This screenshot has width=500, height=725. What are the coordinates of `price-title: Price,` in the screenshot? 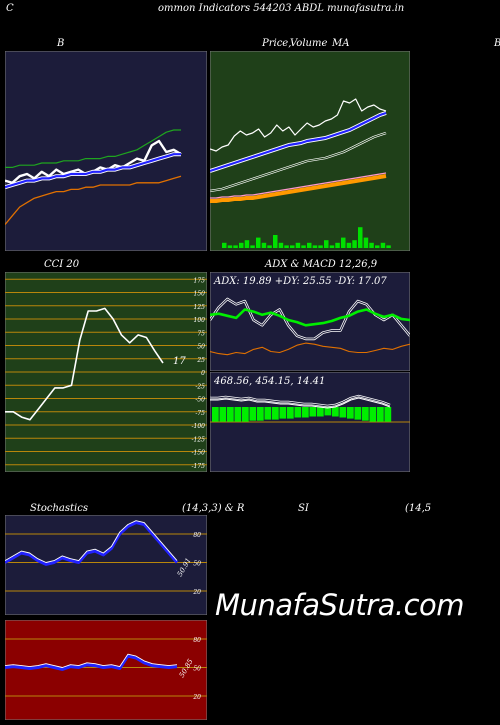 It's located at (277, 43).